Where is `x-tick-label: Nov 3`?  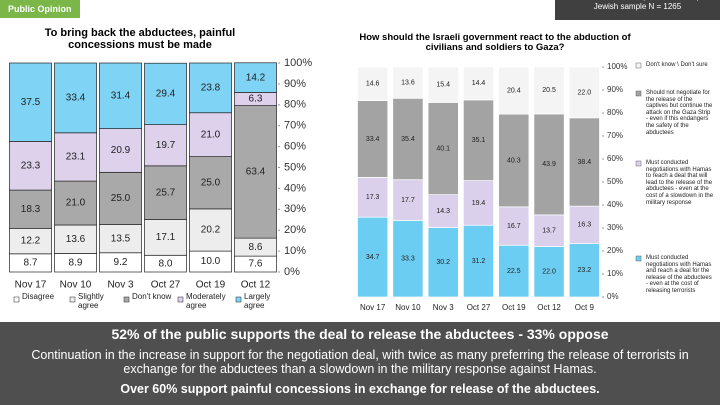 x-tick-label: Nov 3 is located at coordinates (120, 285).